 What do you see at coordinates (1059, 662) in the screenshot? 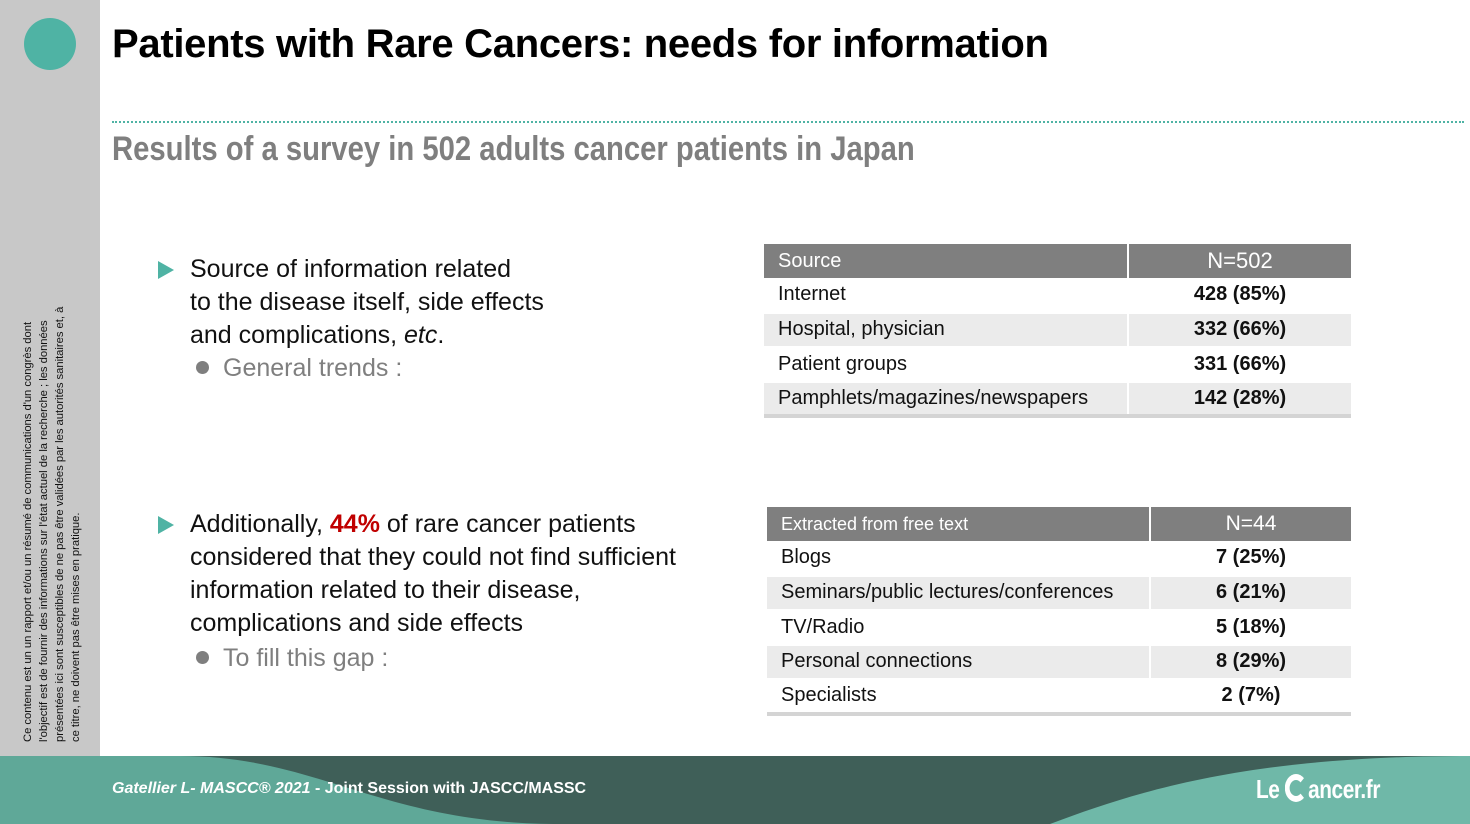
I see `table-row: Personal connections 8 (29%)` at bounding box center [1059, 662].